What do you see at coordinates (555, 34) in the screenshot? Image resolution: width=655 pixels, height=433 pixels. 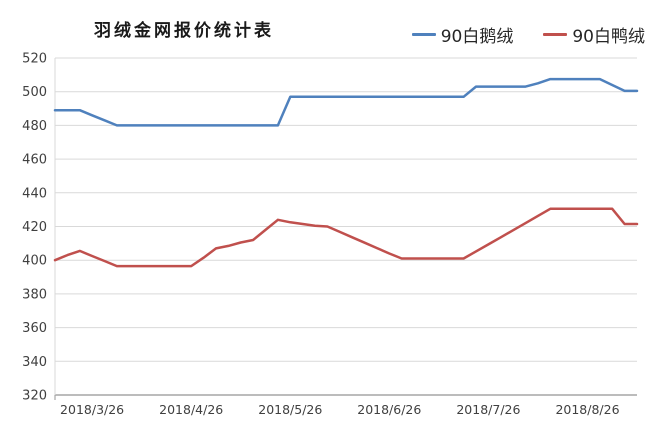 I see `legend-line-swatch-duck` at bounding box center [555, 34].